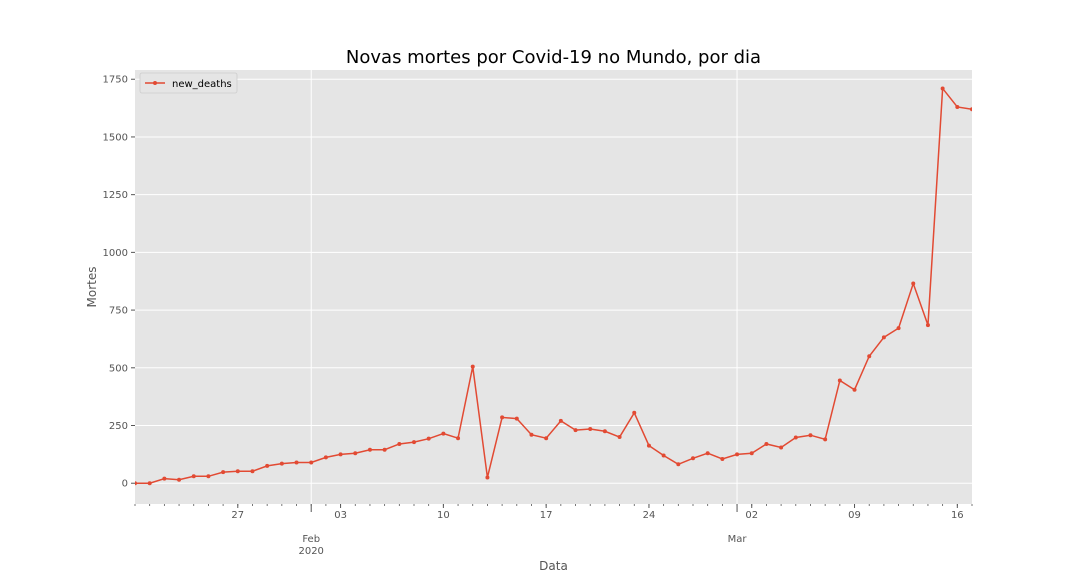  I want to click on legend-box, so click(188, 83).